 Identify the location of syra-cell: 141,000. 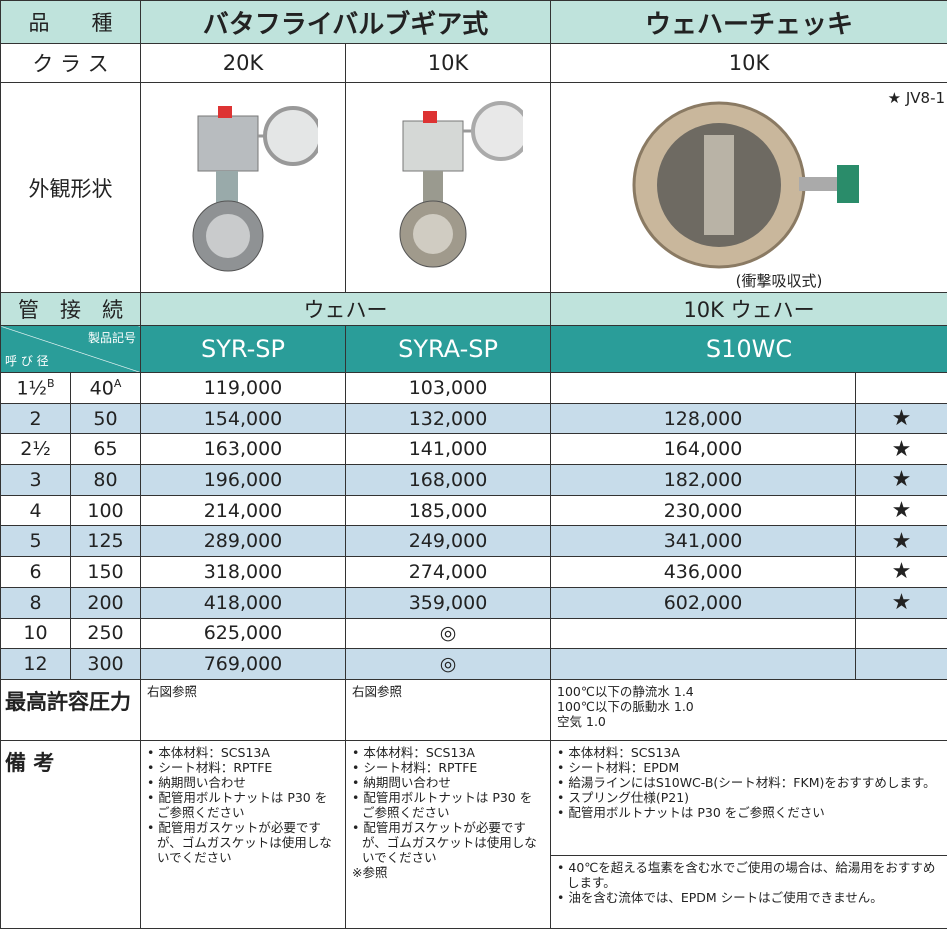
(448, 449).